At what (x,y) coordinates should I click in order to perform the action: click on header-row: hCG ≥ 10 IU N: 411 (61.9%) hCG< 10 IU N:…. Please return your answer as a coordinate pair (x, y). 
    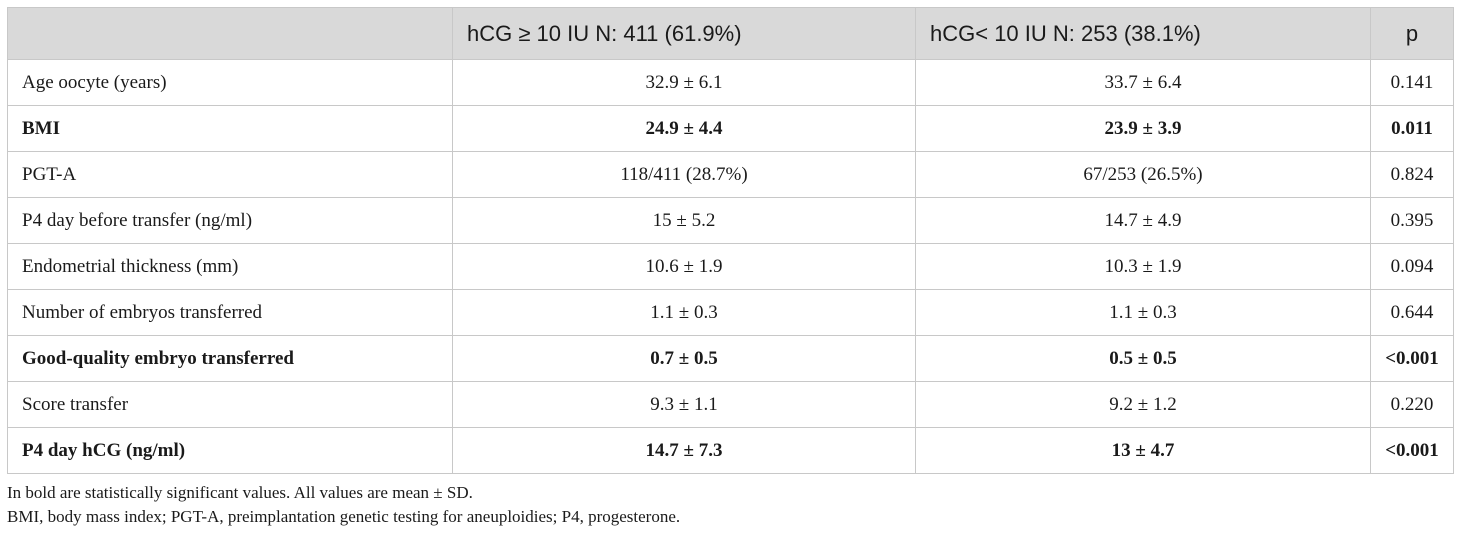
    Looking at the image, I should click on (730, 33).